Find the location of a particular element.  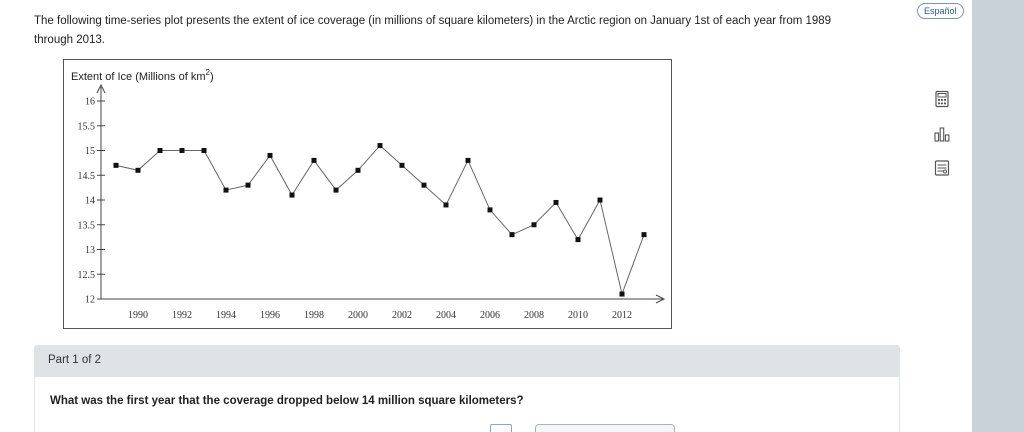

chart-title-end: ) is located at coordinates (212, 77).